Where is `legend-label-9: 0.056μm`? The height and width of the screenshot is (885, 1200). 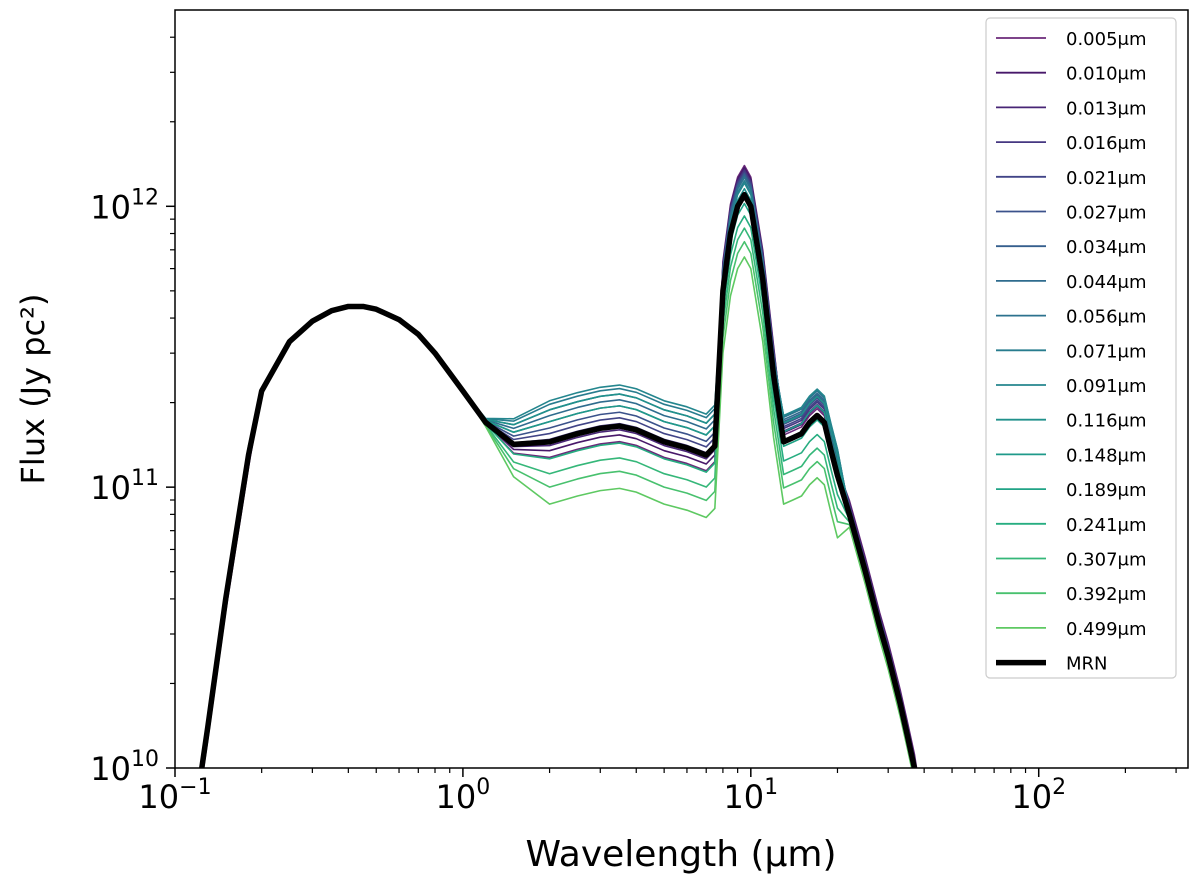 legend-label-9: 0.056μm is located at coordinates (1106, 317).